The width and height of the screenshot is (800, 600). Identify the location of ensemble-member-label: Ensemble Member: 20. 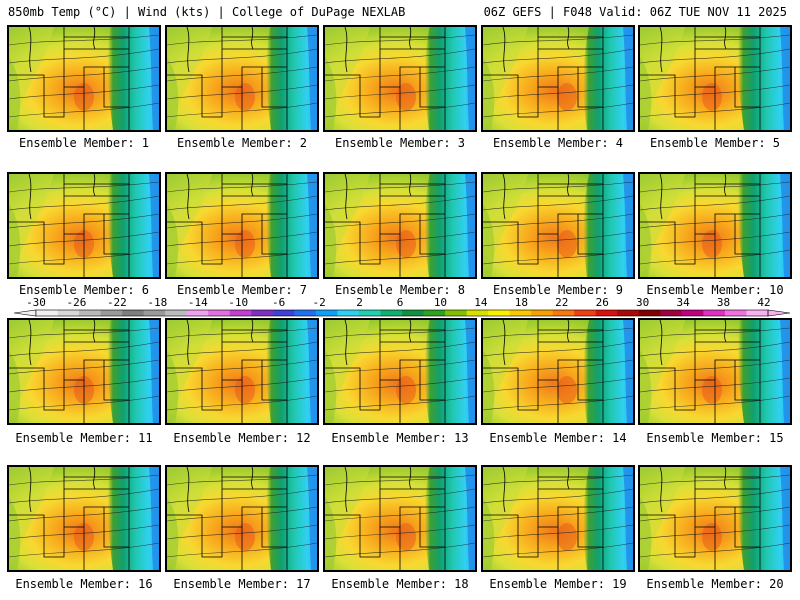
(715, 584).